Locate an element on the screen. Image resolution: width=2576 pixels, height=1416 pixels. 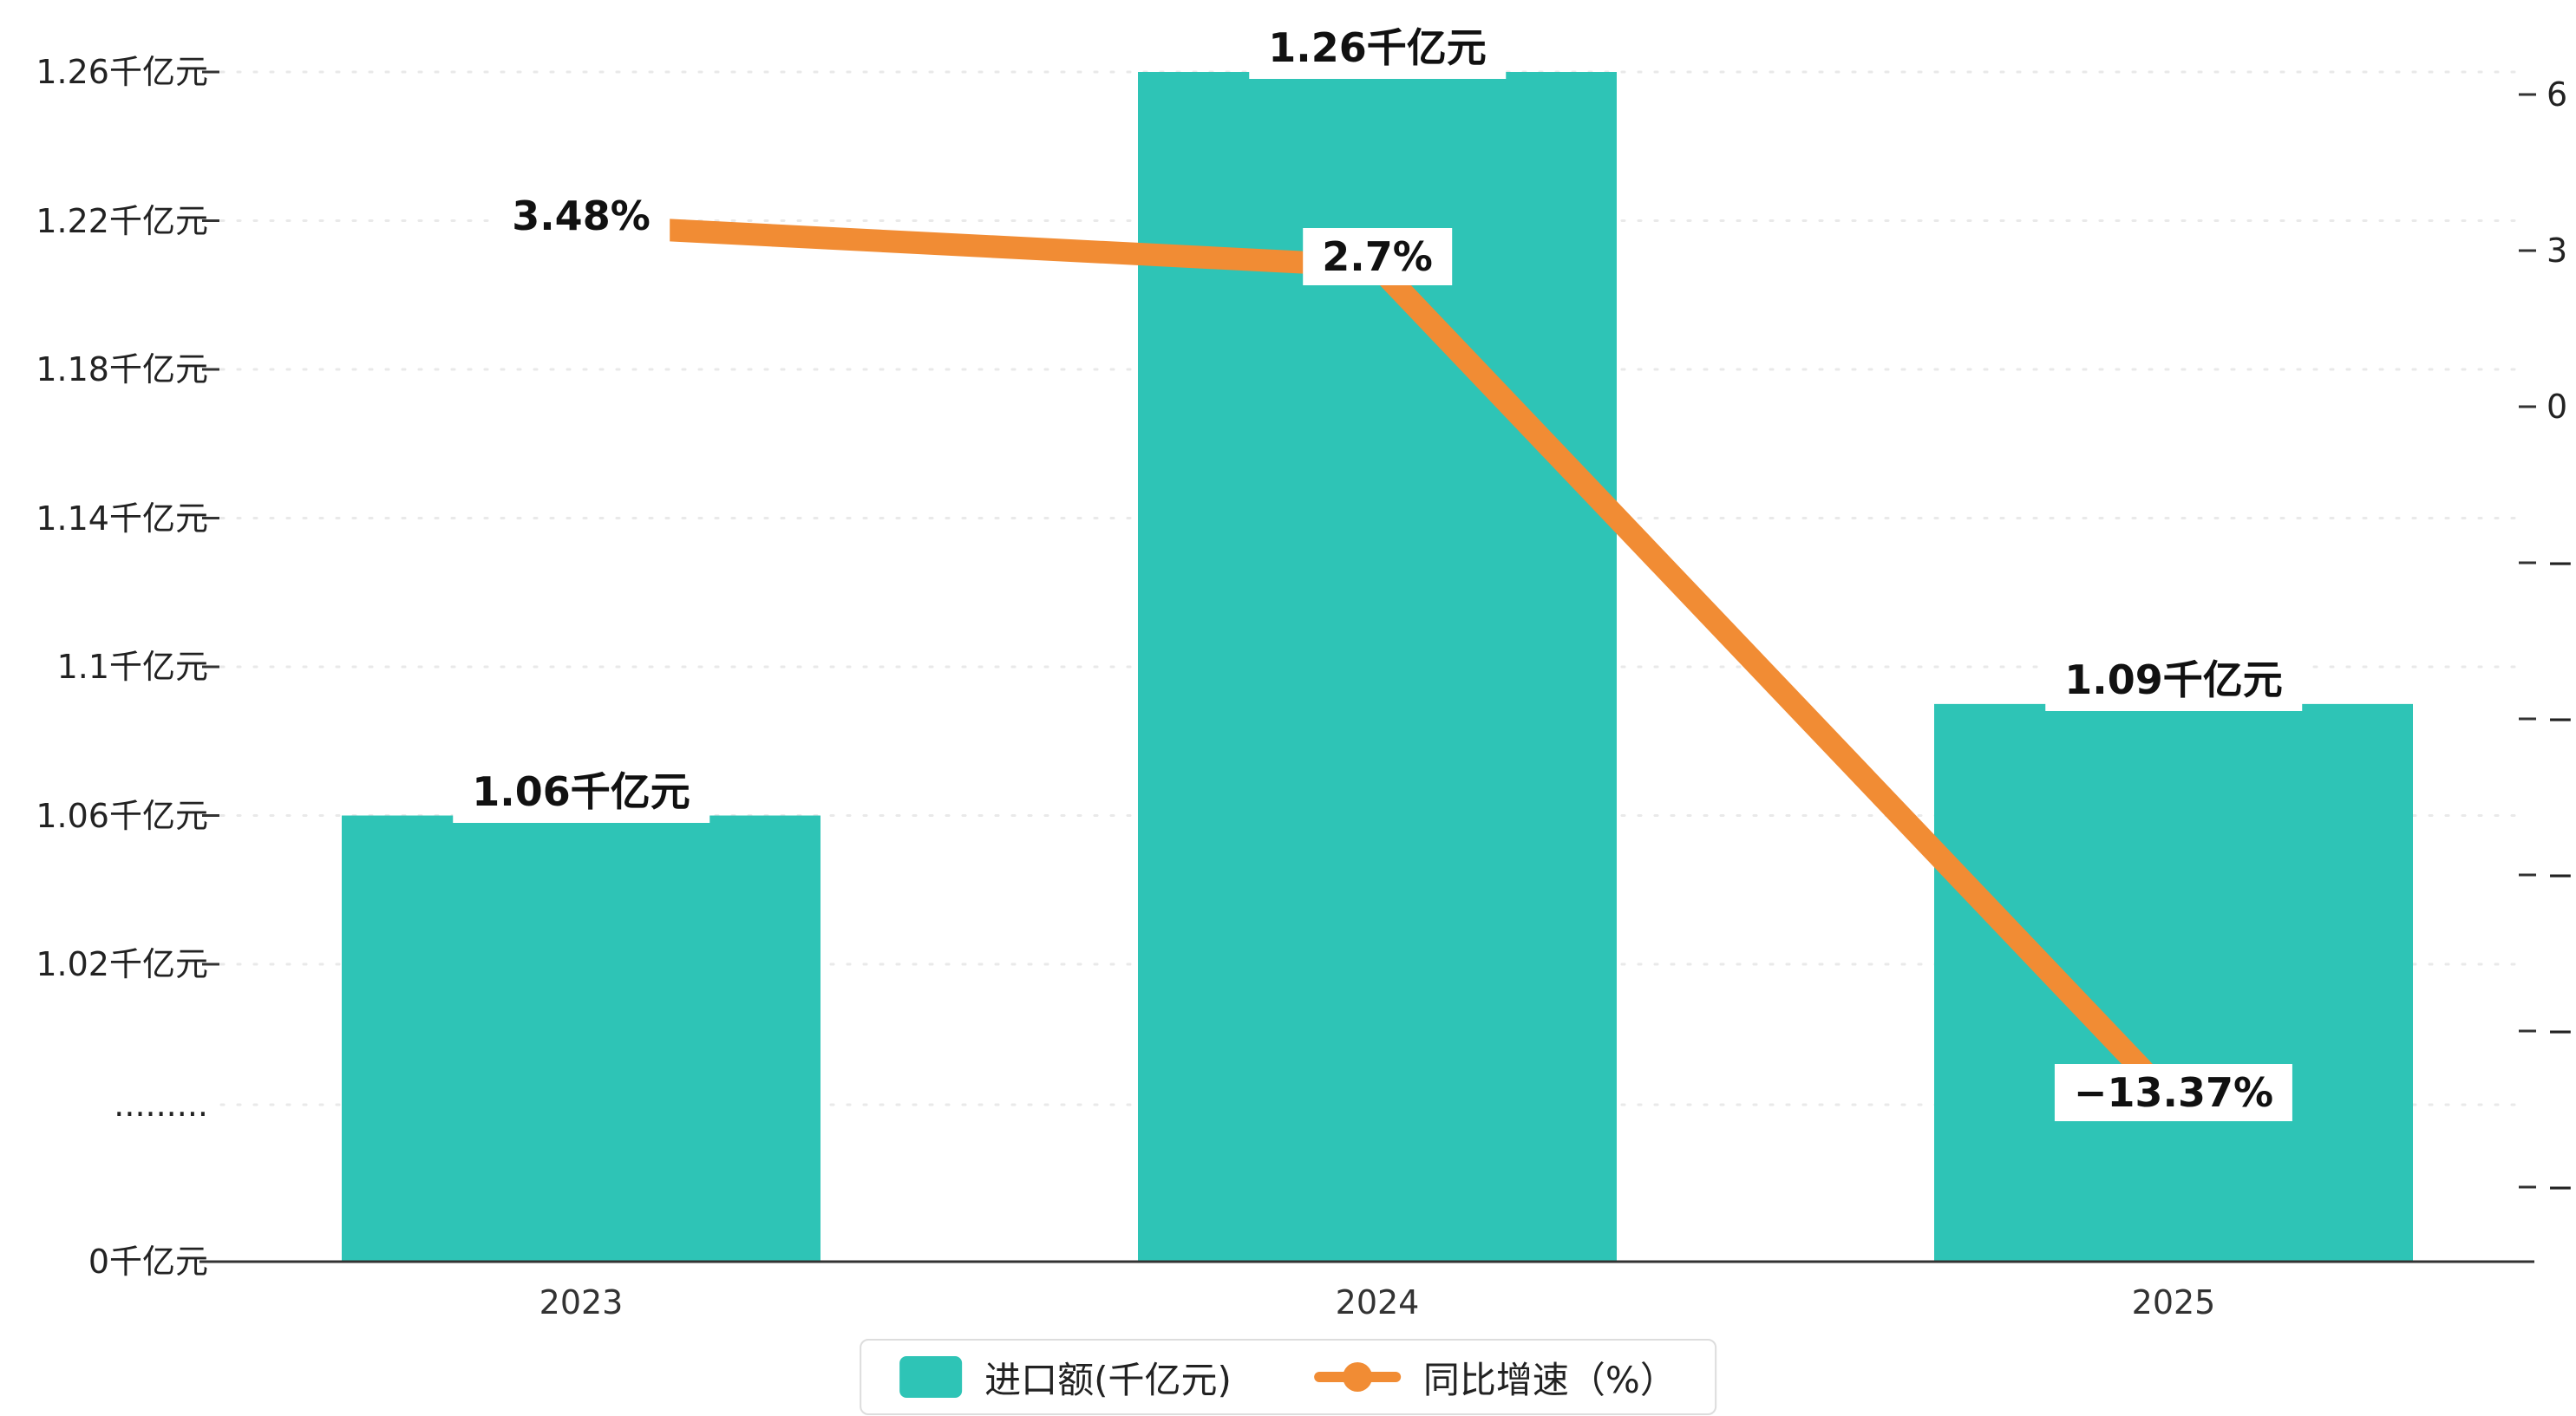
legend-item-import-value: 进口额(千亿元) is located at coordinates (1065, 1378).